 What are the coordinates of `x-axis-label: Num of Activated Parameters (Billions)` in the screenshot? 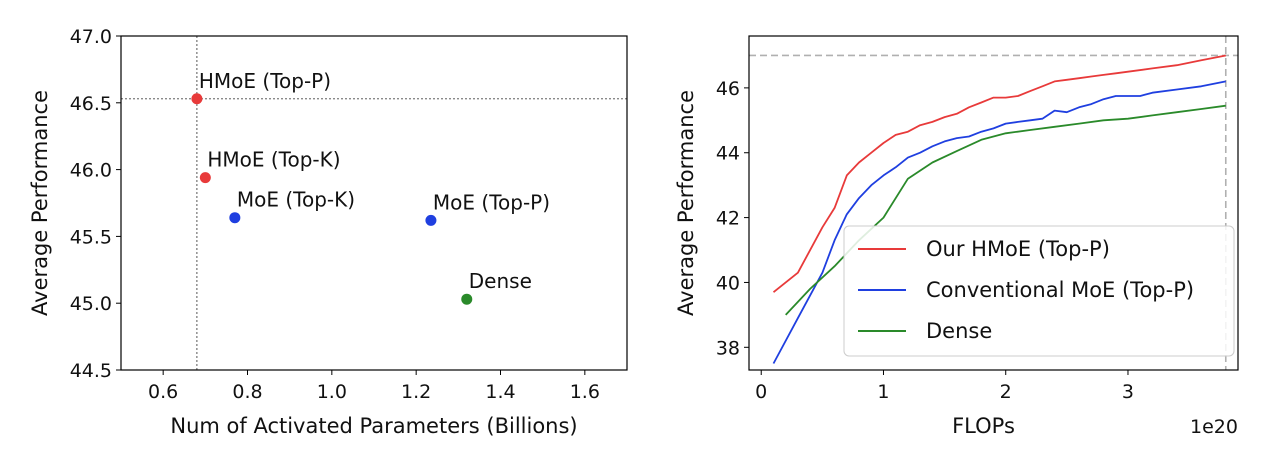 It's located at (373, 426).